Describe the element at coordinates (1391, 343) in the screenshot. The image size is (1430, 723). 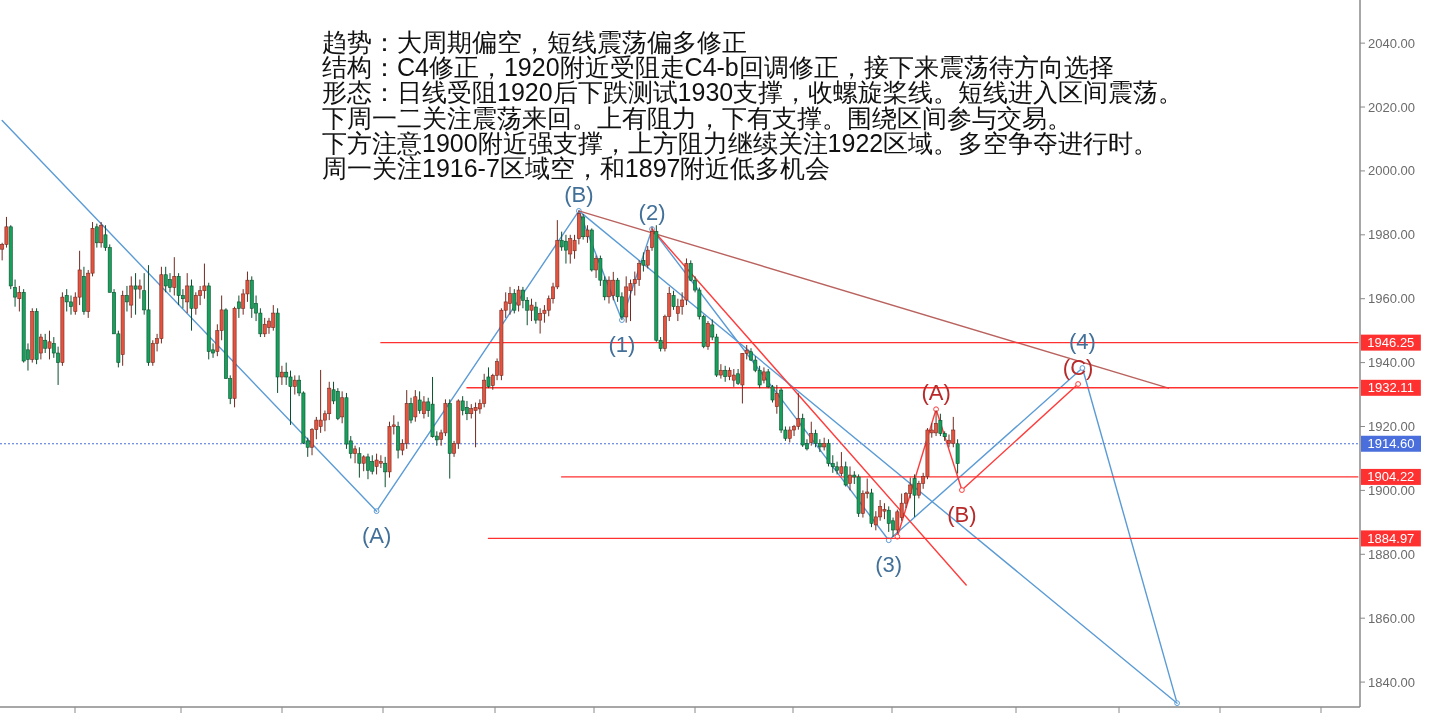
I see `data-label: 1946.25` at that location.